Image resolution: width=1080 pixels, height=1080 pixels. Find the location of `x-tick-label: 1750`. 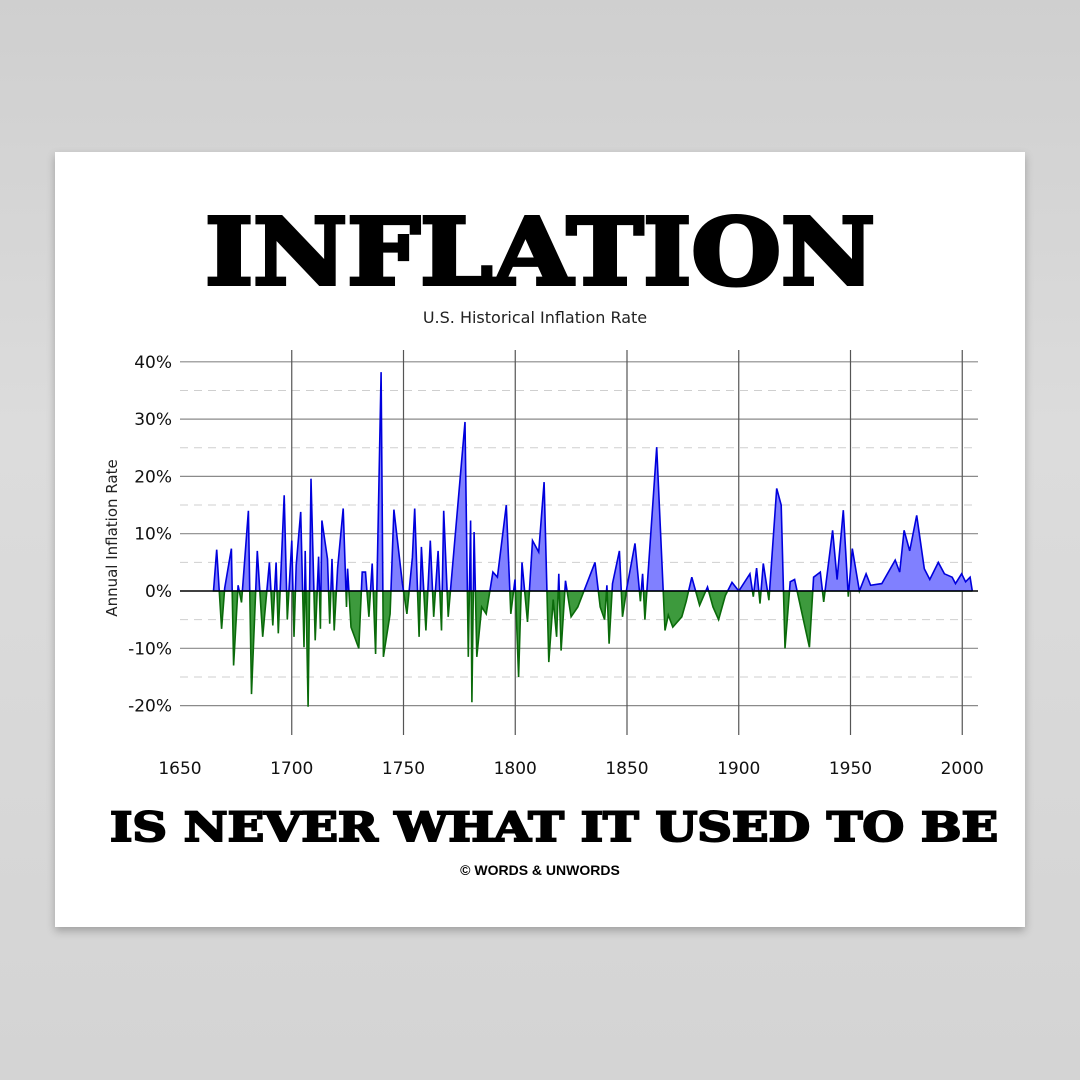

x-tick-label: 1750 is located at coordinates (403, 769).